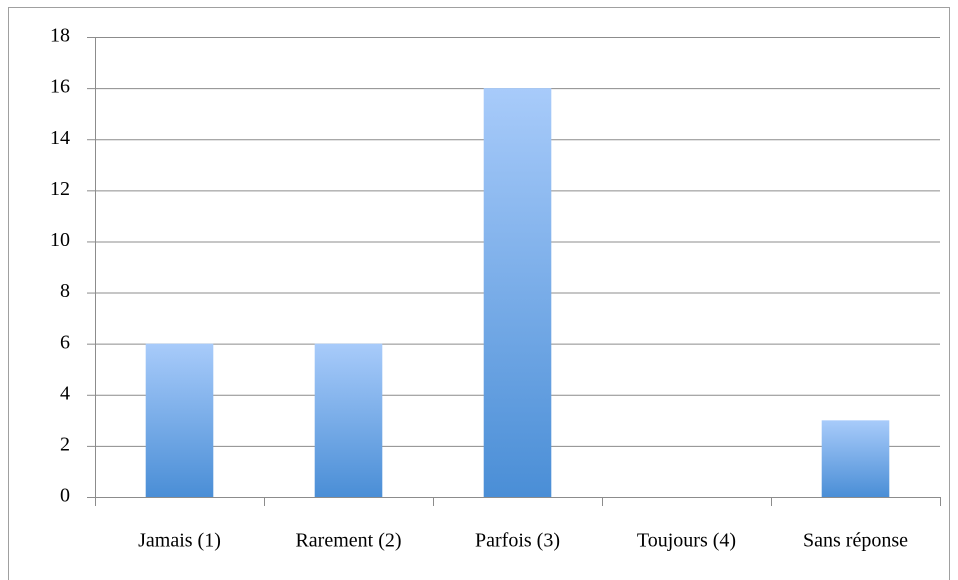  I want to click on y-tick-label: 16, so click(60, 87).